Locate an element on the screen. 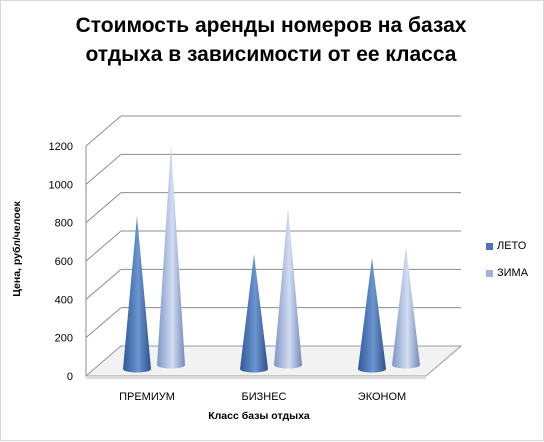  y-tick-label: 1200 is located at coordinates (61, 147).